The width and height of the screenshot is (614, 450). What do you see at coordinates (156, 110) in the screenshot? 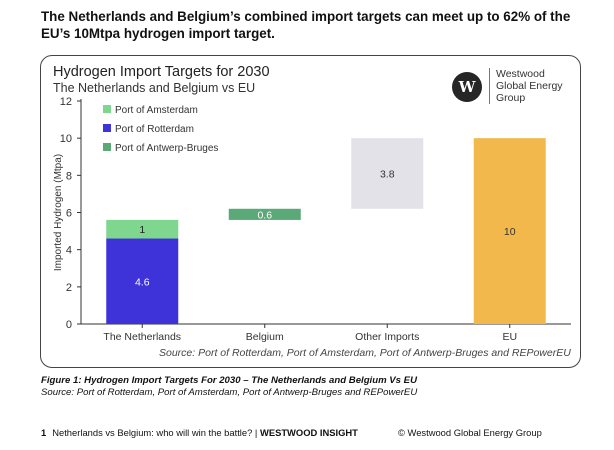
I see `legend-label: Port of Amsterdam` at bounding box center [156, 110].